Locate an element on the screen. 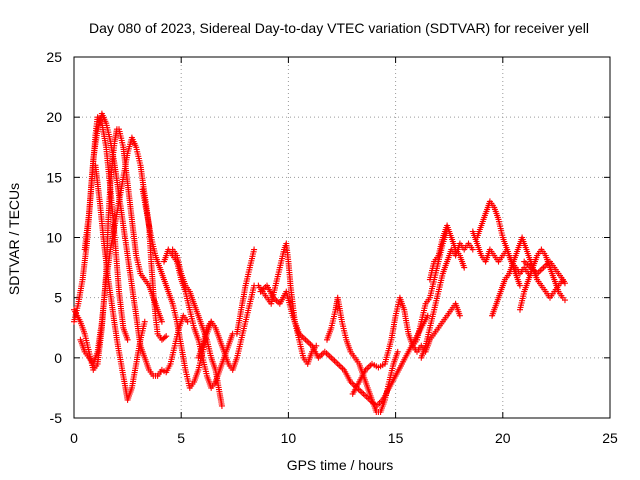 The height and width of the screenshot is (480, 640). x-tick-label: 20 is located at coordinates (503, 438).